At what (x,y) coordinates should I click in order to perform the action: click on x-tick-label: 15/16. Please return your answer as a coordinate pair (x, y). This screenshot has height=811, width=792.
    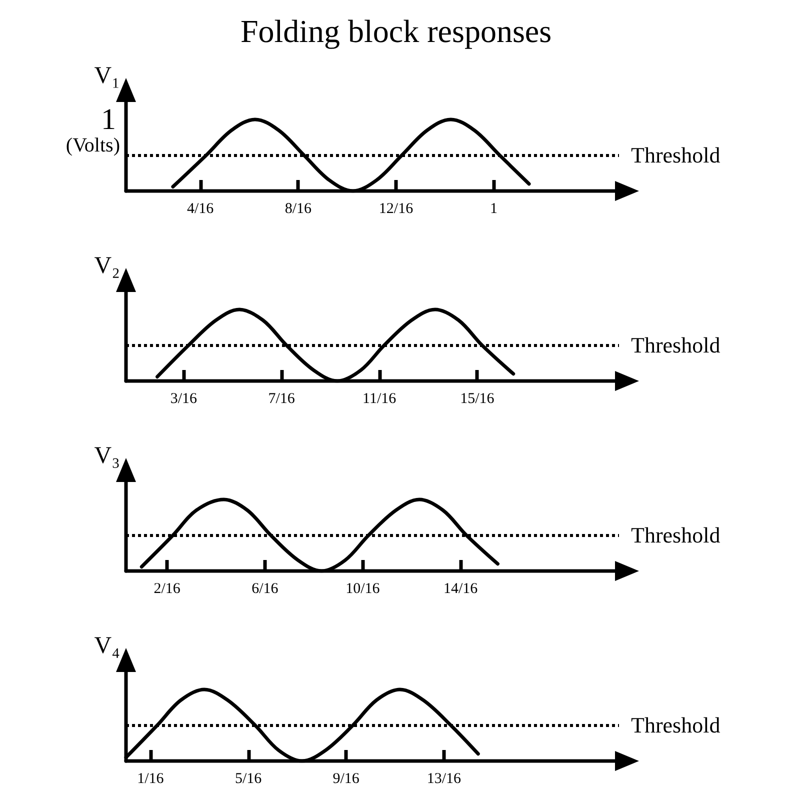
    Looking at the image, I should click on (477, 399).